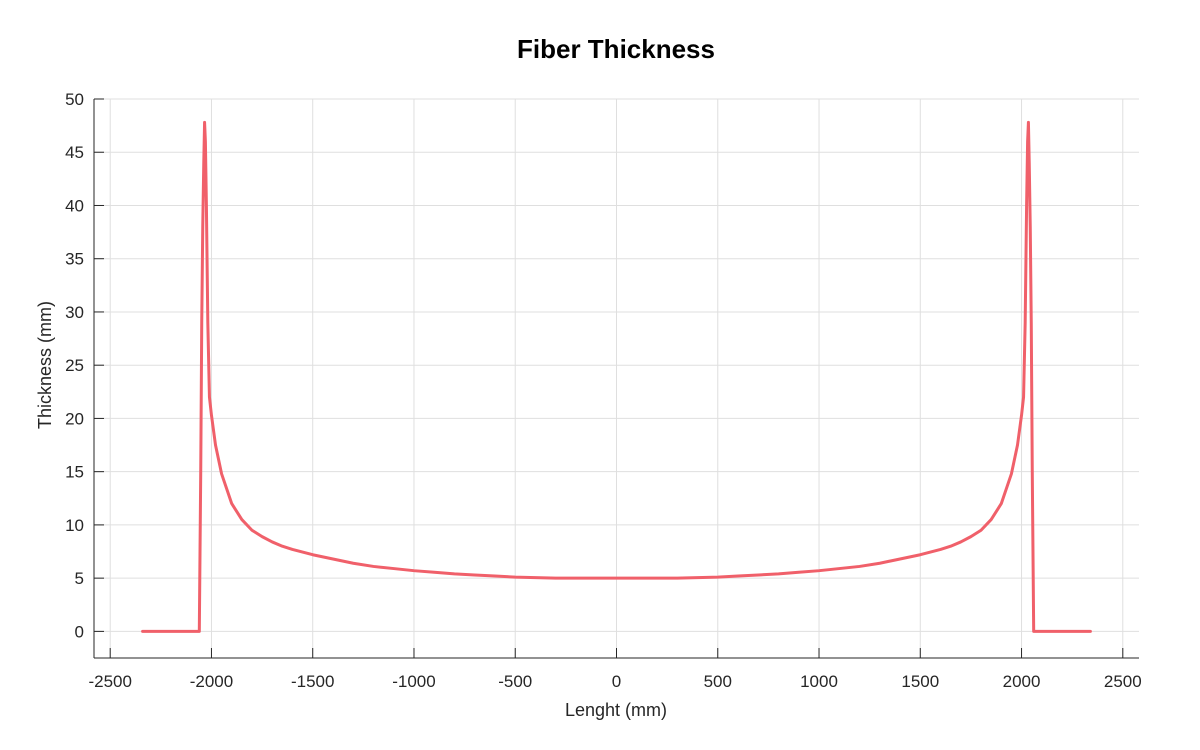 The width and height of the screenshot is (1200, 750). What do you see at coordinates (74, 152) in the screenshot?
I see `y-tick-label: 45` at bounding box center [74, 152].